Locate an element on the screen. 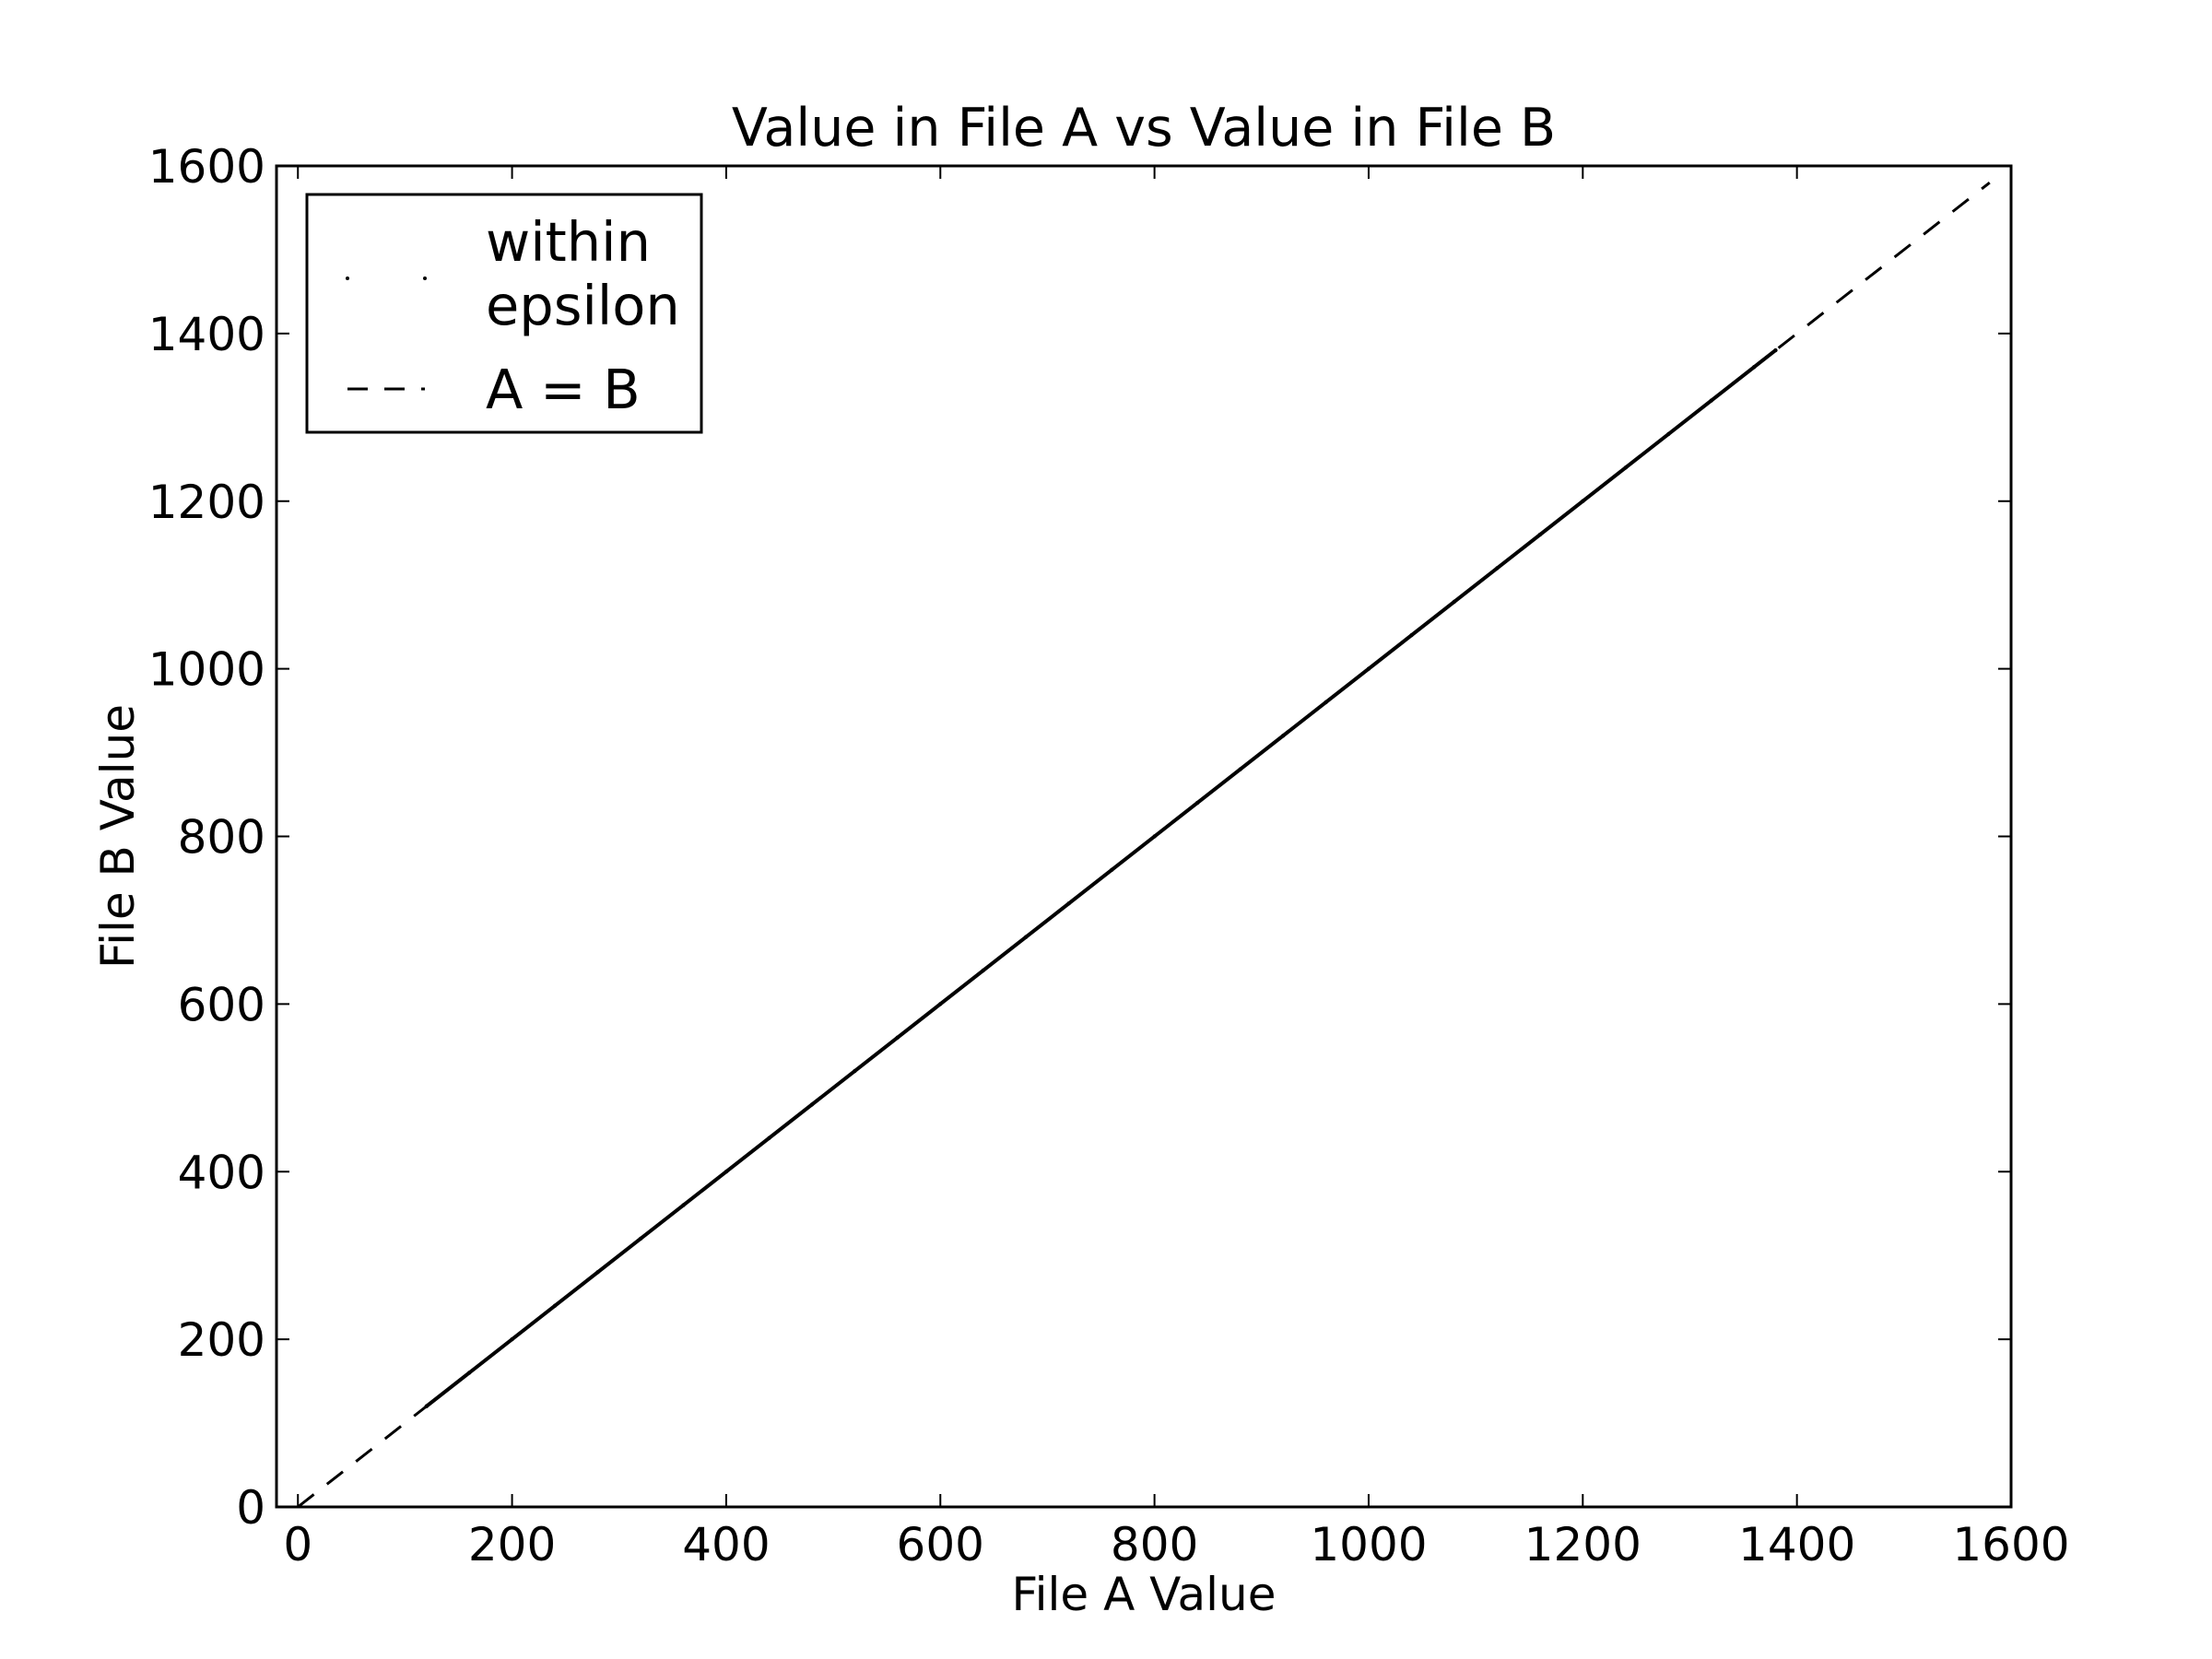  y-tick-label: 0 is located at coordinates (250, 1508).